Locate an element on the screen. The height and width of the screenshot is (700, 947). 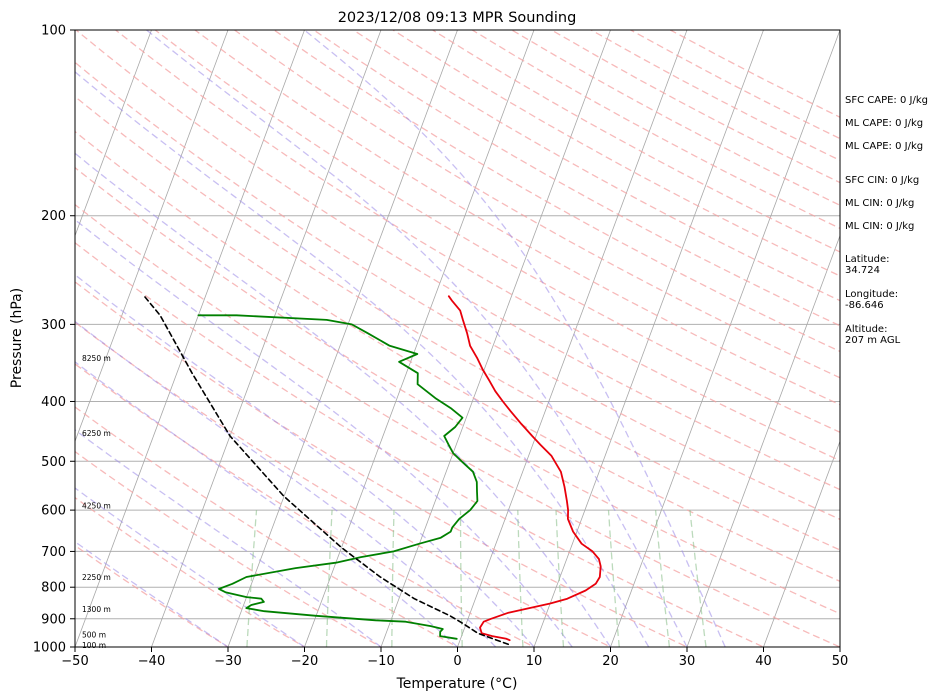
x-tick-label: 50 is located at coordinates (840, 661).